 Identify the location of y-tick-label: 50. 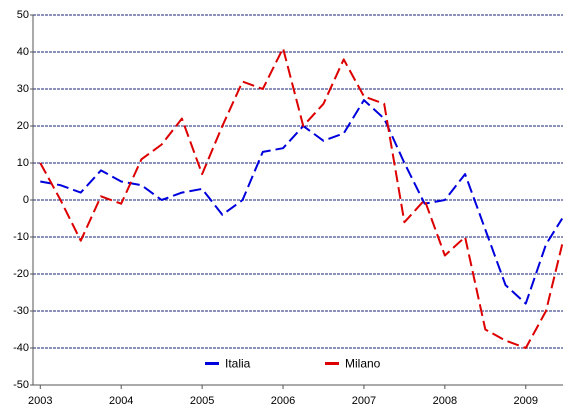
(23, 15).